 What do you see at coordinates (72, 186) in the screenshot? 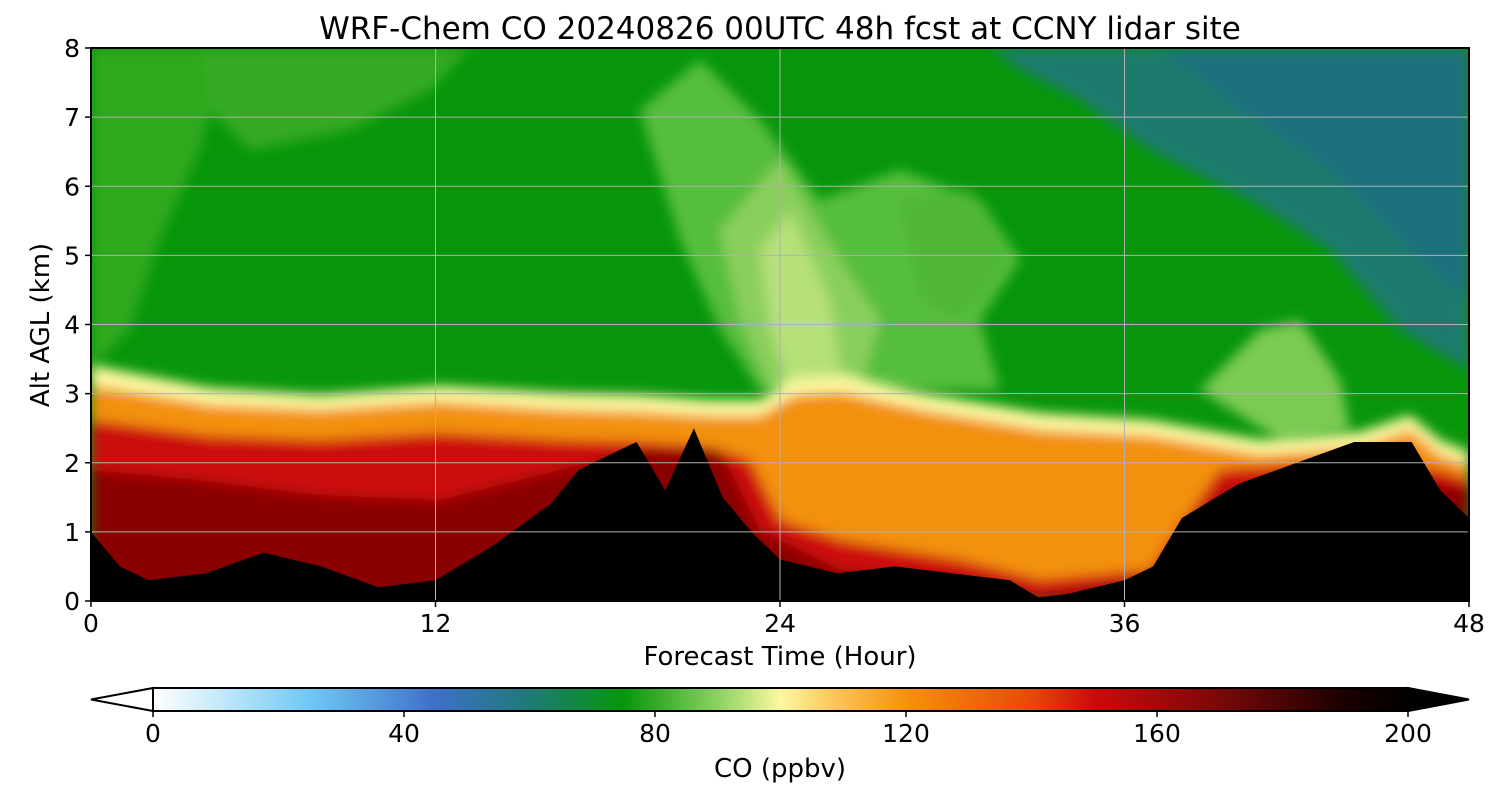
I see `y-tick-label: 6` at bounding box center [72, 186].